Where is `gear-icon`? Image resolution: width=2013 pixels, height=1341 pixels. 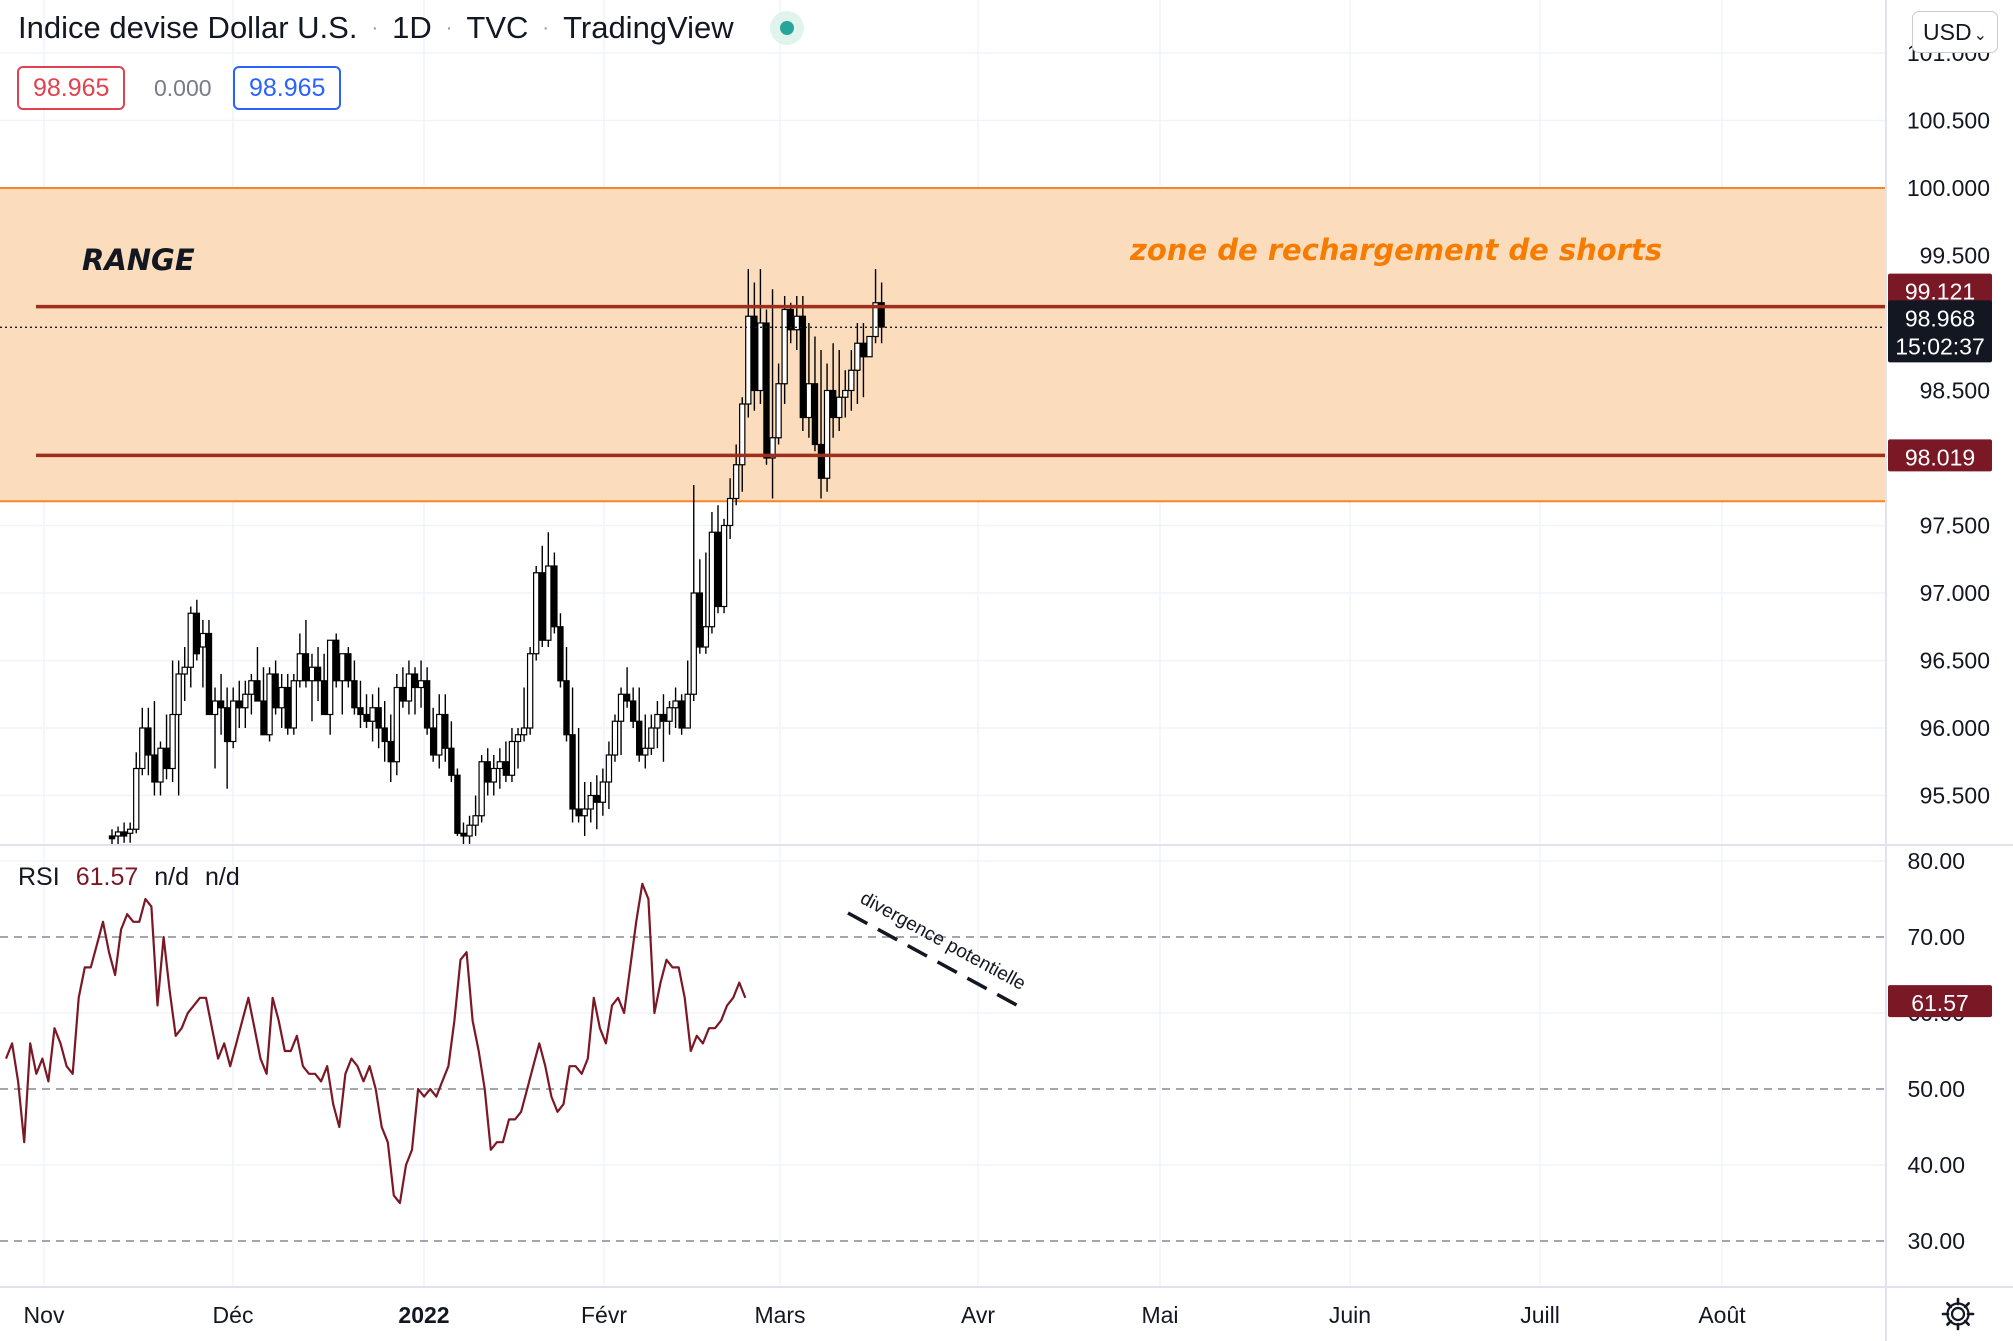
gear-icon is located at coordinates (1958, 1314).